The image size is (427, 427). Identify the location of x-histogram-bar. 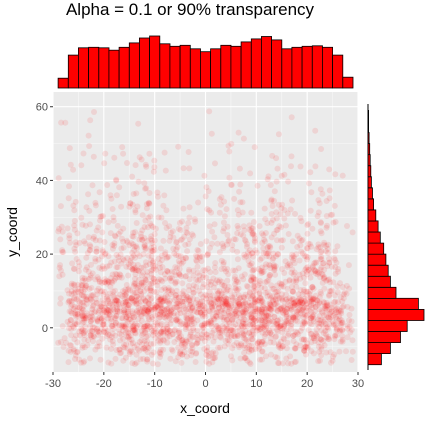
(195, 68).